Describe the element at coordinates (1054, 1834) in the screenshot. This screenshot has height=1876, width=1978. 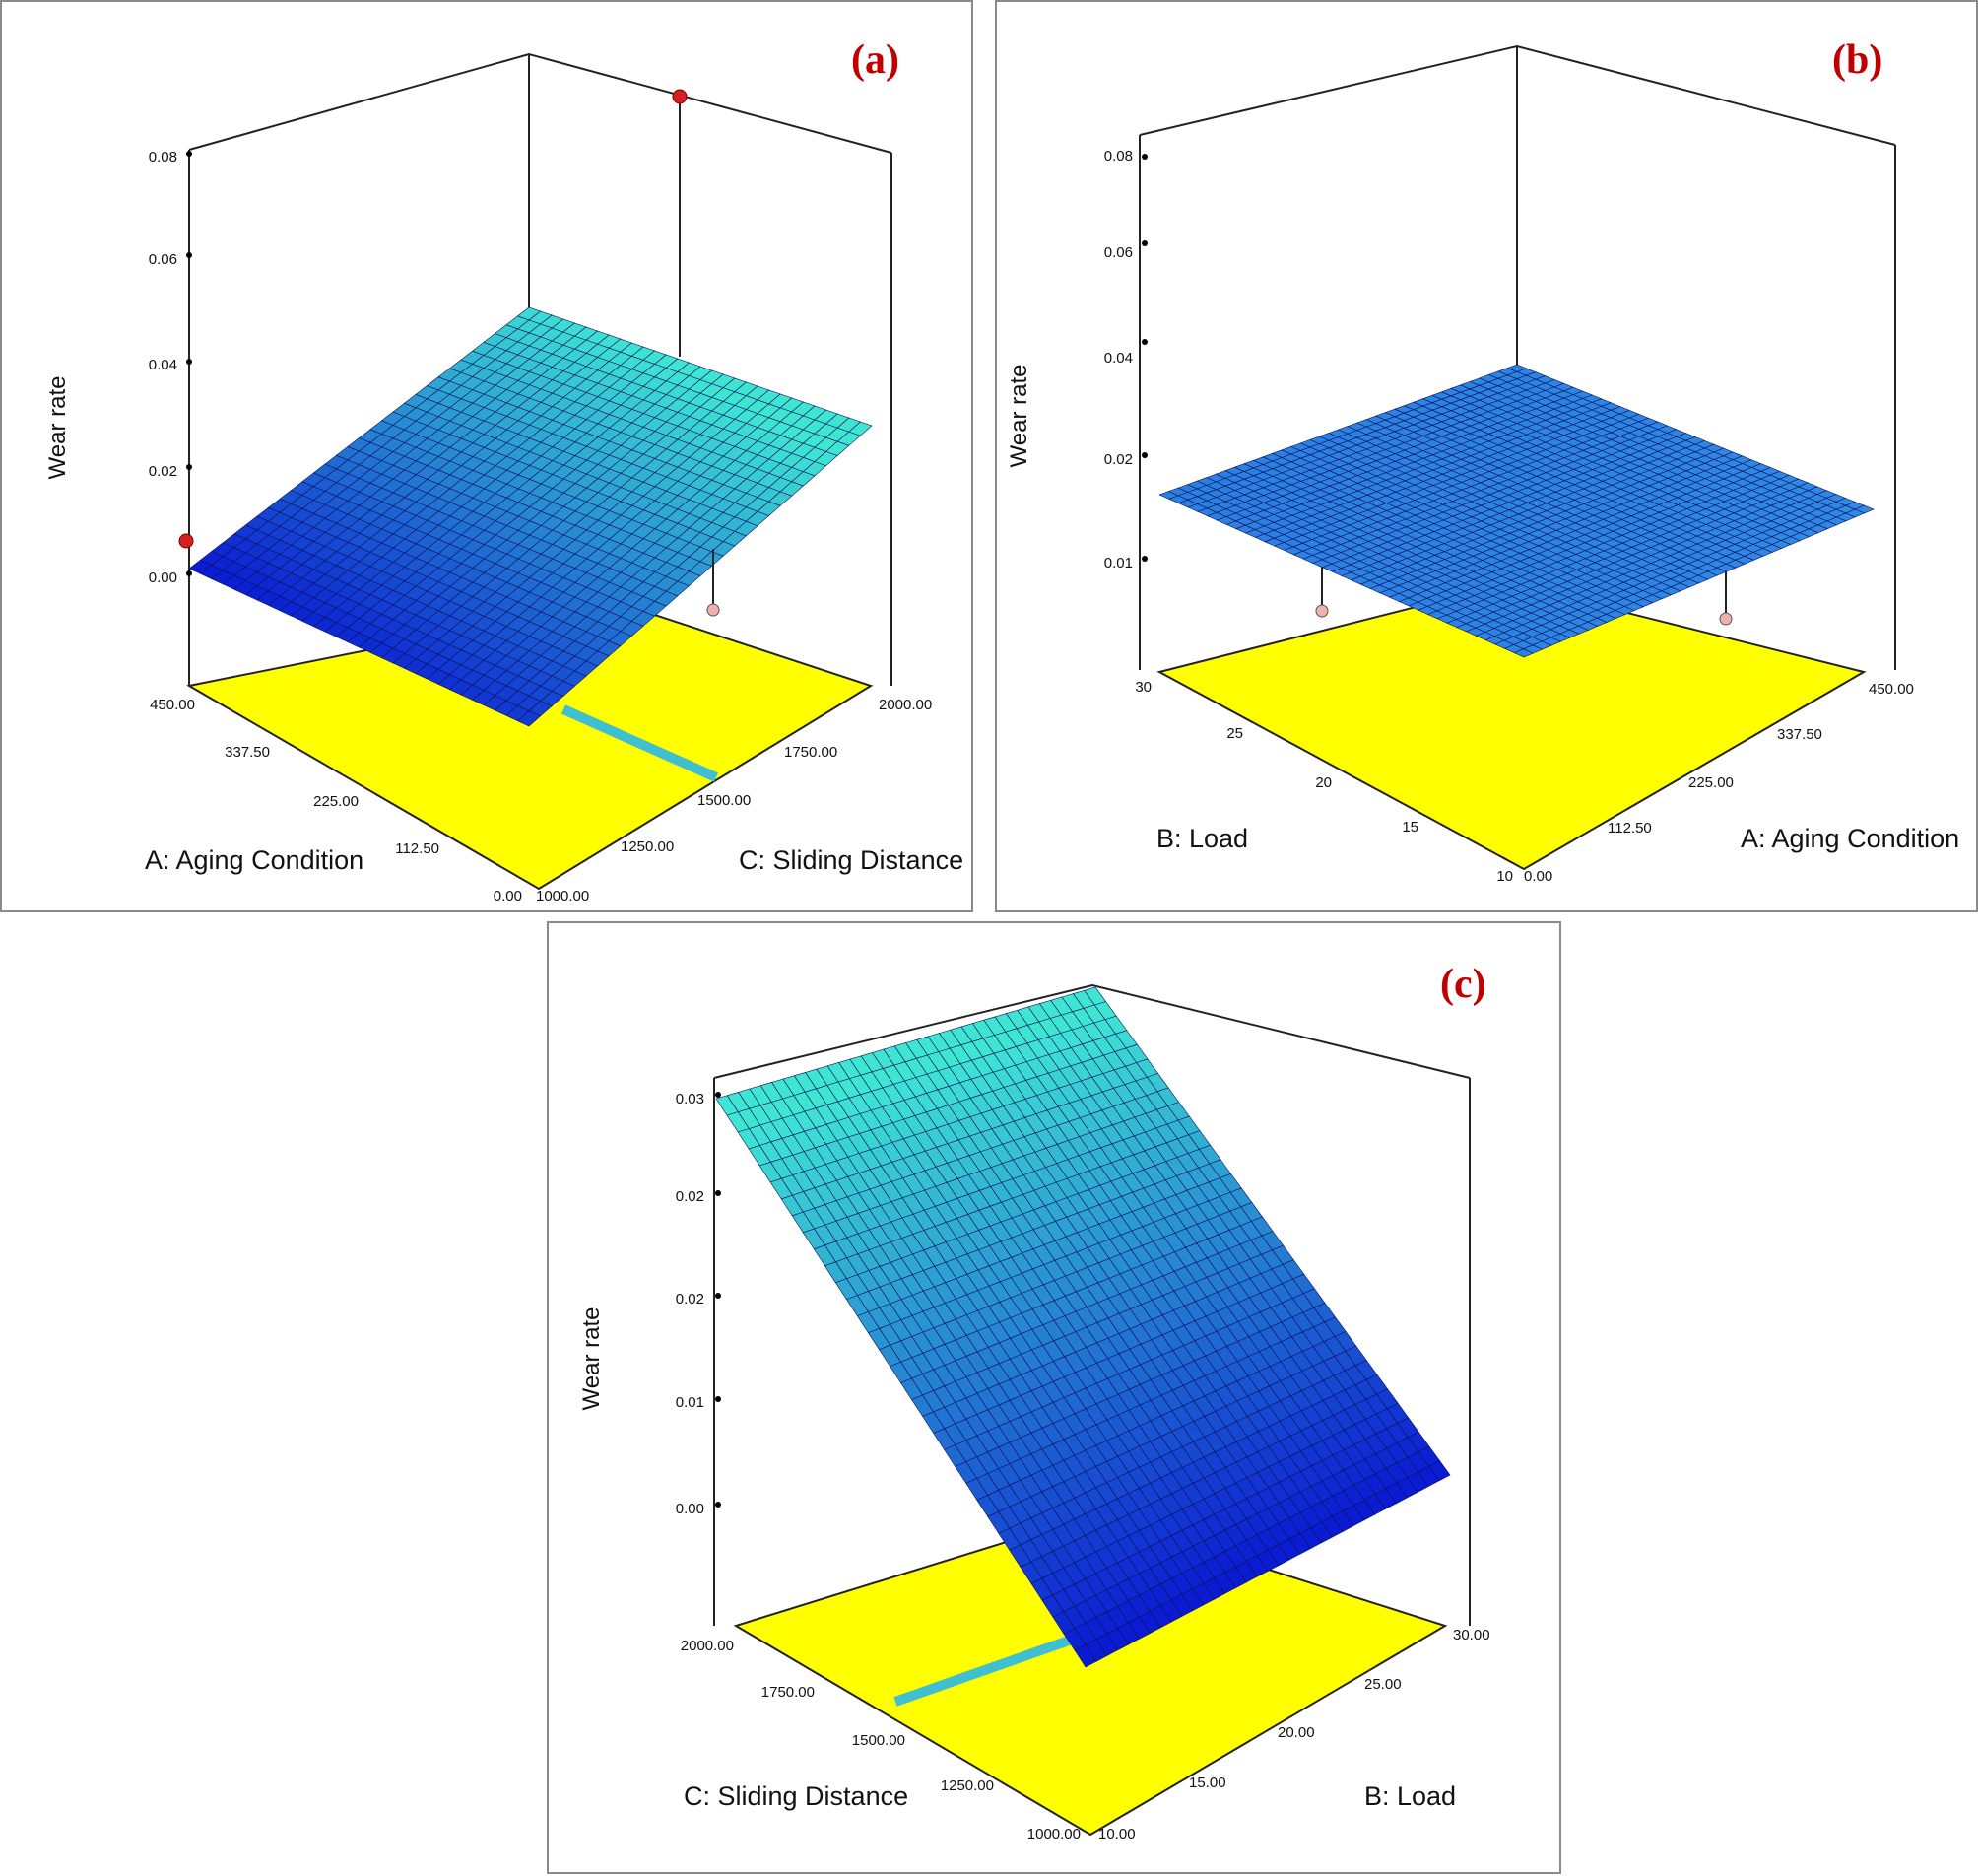
I see `x-tick-label: 1000.00` at that location.